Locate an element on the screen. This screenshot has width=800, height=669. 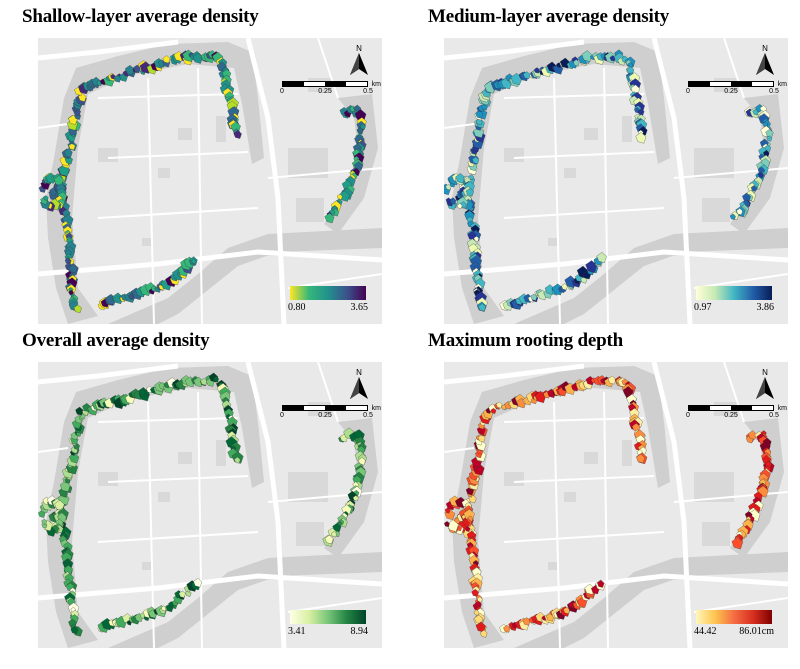
color-legend: 0.97 3.86 is located at coordinates (734, 300).